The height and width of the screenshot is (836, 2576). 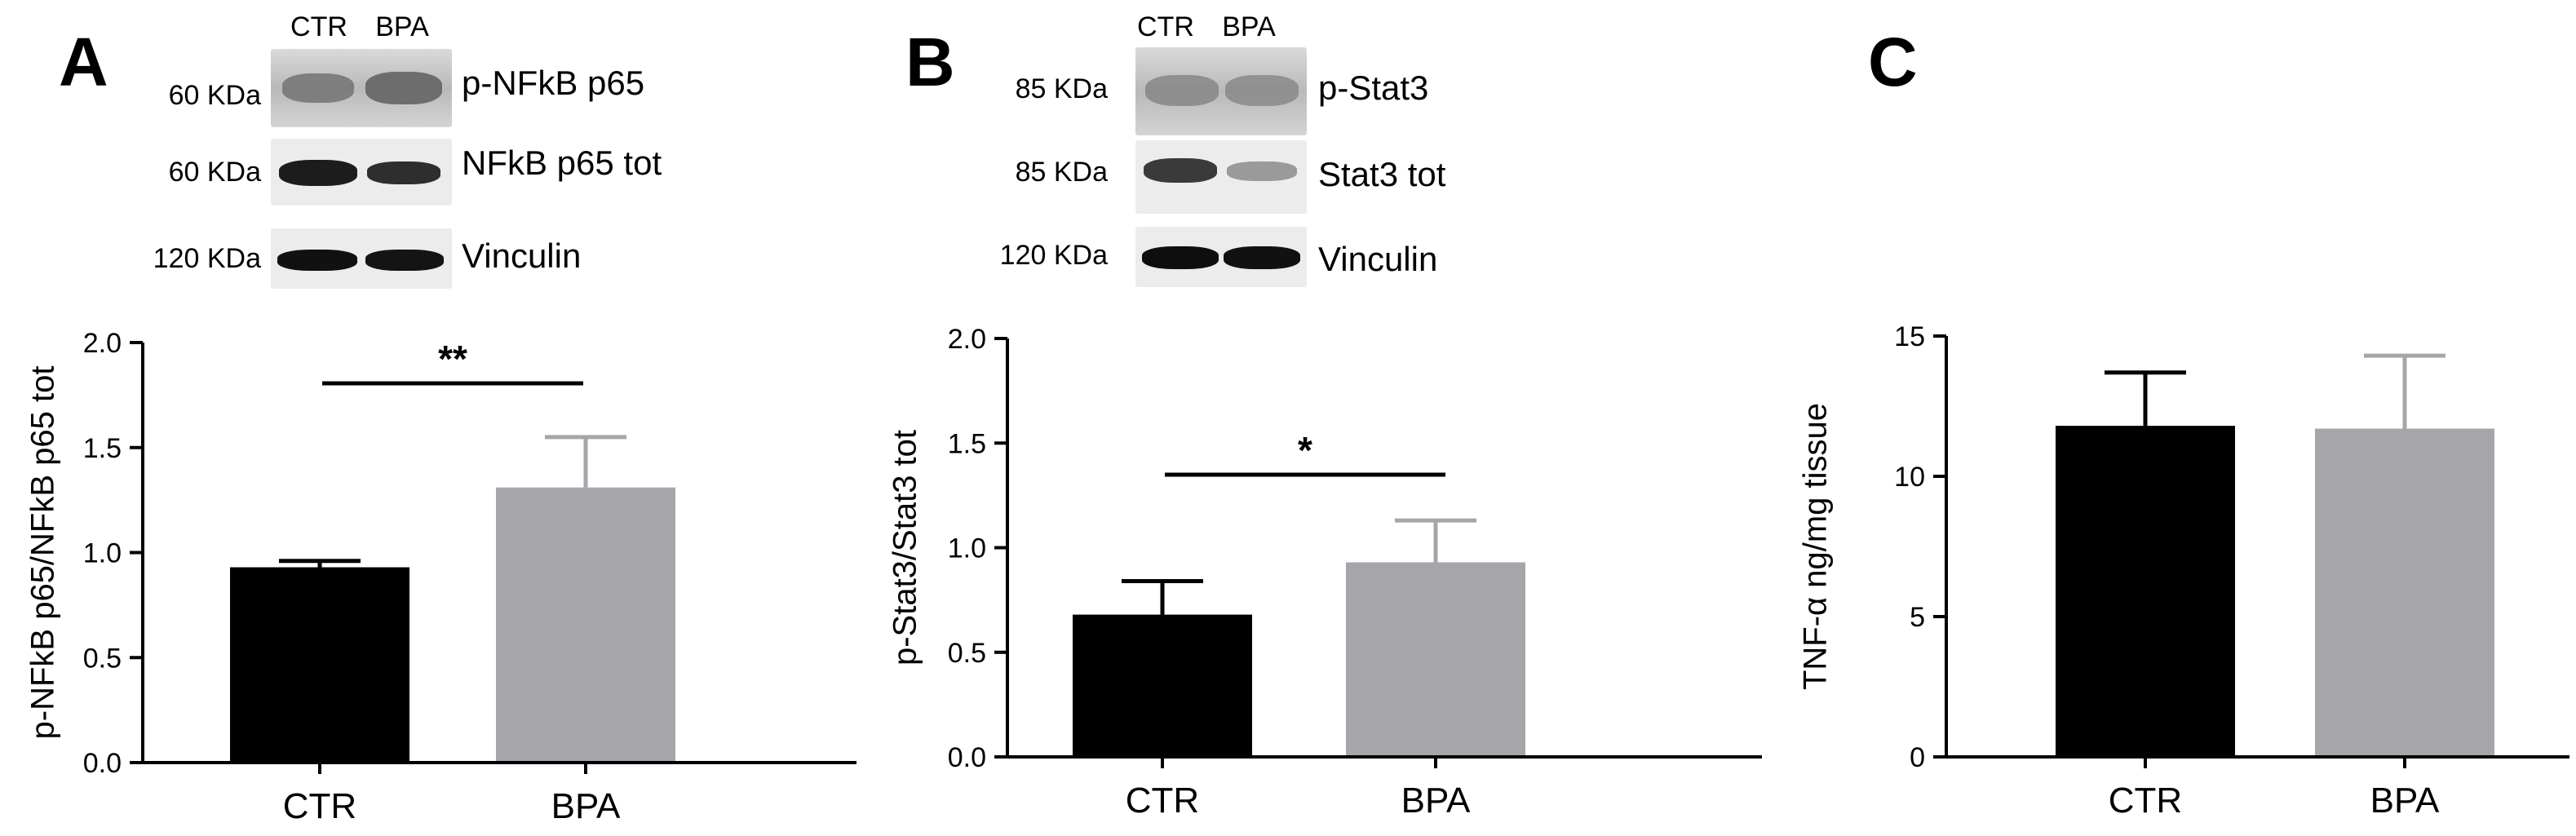 What do you see at coordinates (1893, 62) in the screenshot?
I see `panel-letter: C` at bounding box center [1893, 62].